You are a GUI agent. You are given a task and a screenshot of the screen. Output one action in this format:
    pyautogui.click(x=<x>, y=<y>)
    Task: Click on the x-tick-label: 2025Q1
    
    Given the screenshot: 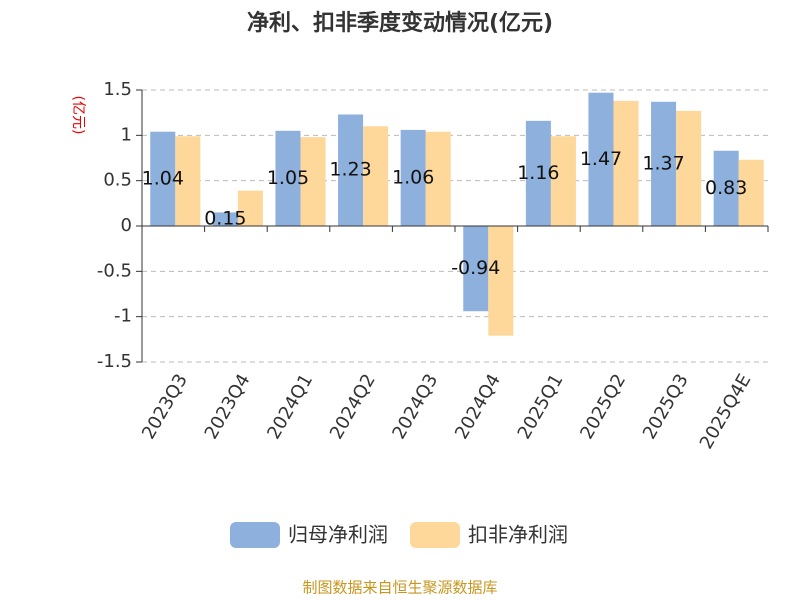 What is the action you would take?
    pyautogui.click(x=541, y=407)
    